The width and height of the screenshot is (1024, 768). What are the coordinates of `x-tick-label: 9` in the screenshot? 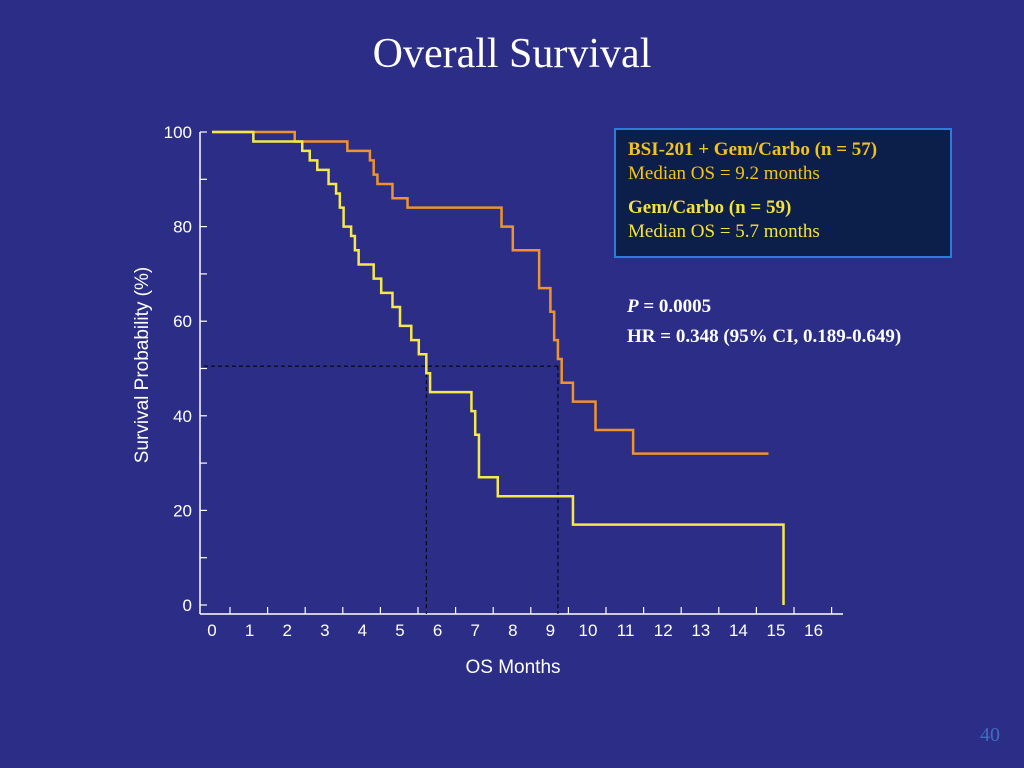 It's located at (550, 630).